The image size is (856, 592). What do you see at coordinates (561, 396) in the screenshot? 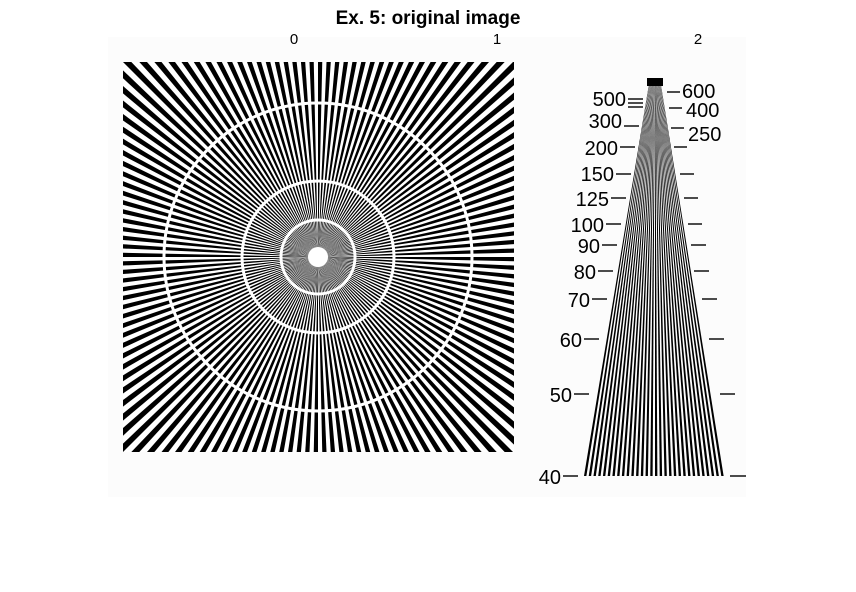
I see `wedge-label: 50` at bounding box center [561, 396].